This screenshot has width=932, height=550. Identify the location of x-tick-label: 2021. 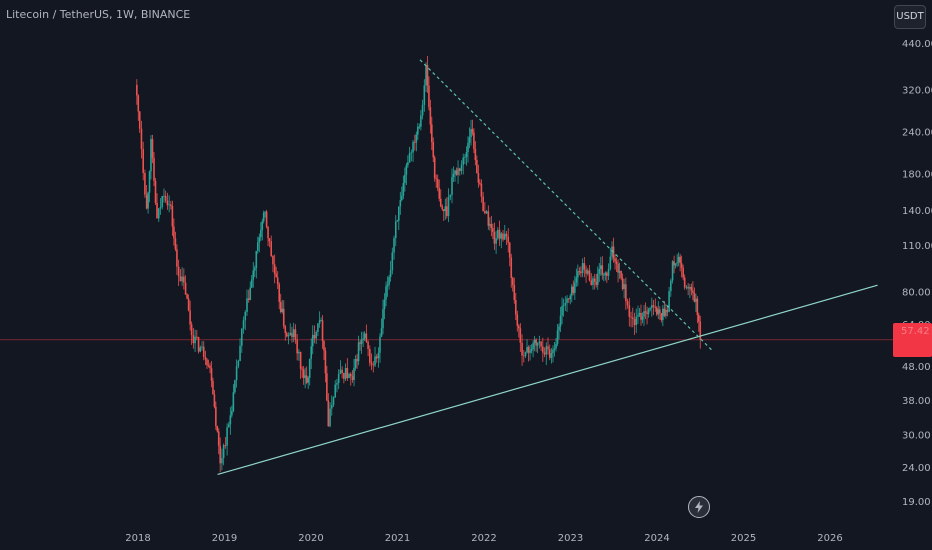
(397, 538).